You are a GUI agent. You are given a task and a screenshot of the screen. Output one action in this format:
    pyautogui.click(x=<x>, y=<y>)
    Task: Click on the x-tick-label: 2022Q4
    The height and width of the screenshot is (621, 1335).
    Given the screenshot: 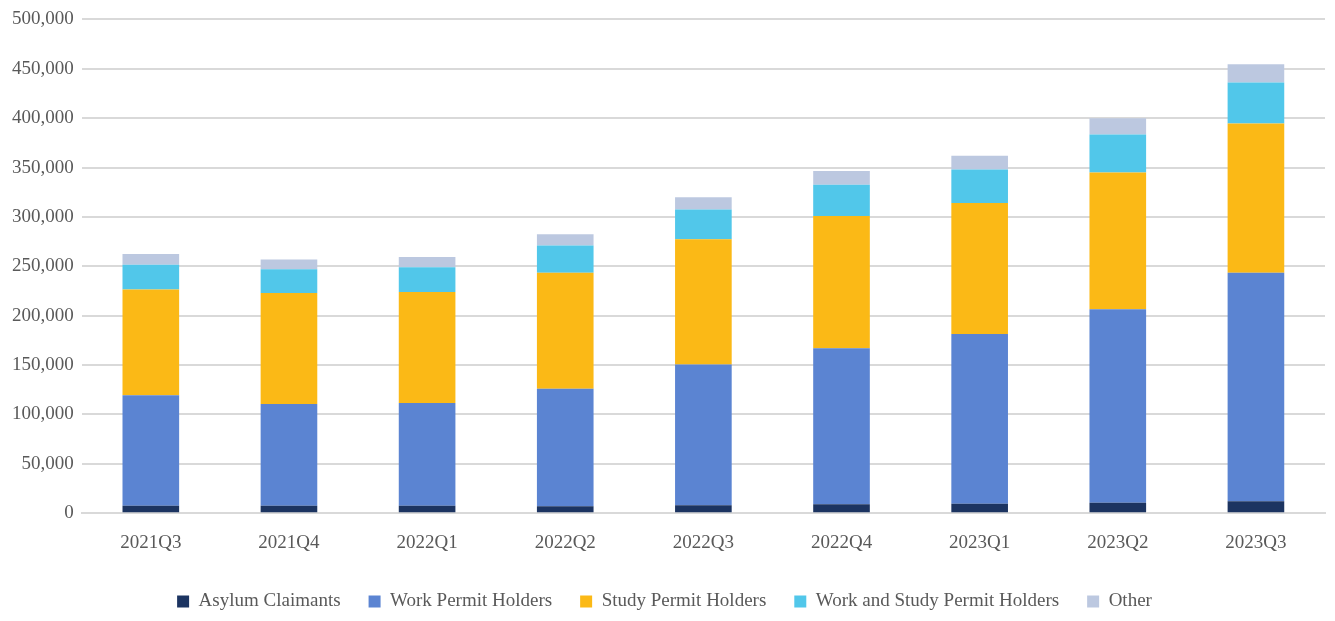 What is the action you would take?
    pyautogui.click(x=841, y=541)
    